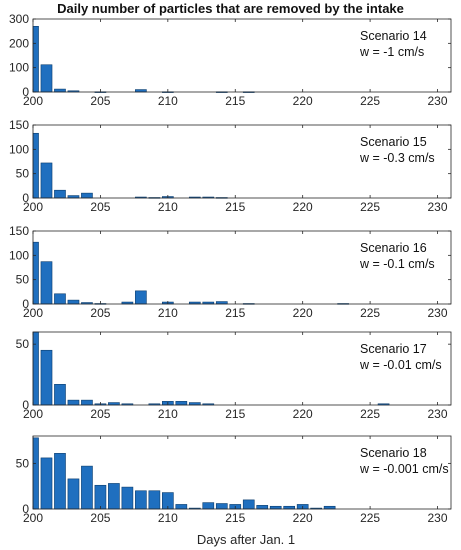 The height and width of the screenshot is (550, 461). What do you see at coordinates (397, 264) in the screenshot?
I see `velocity-label: w = -0.1 cm/s` at bounding box center [397, 264].